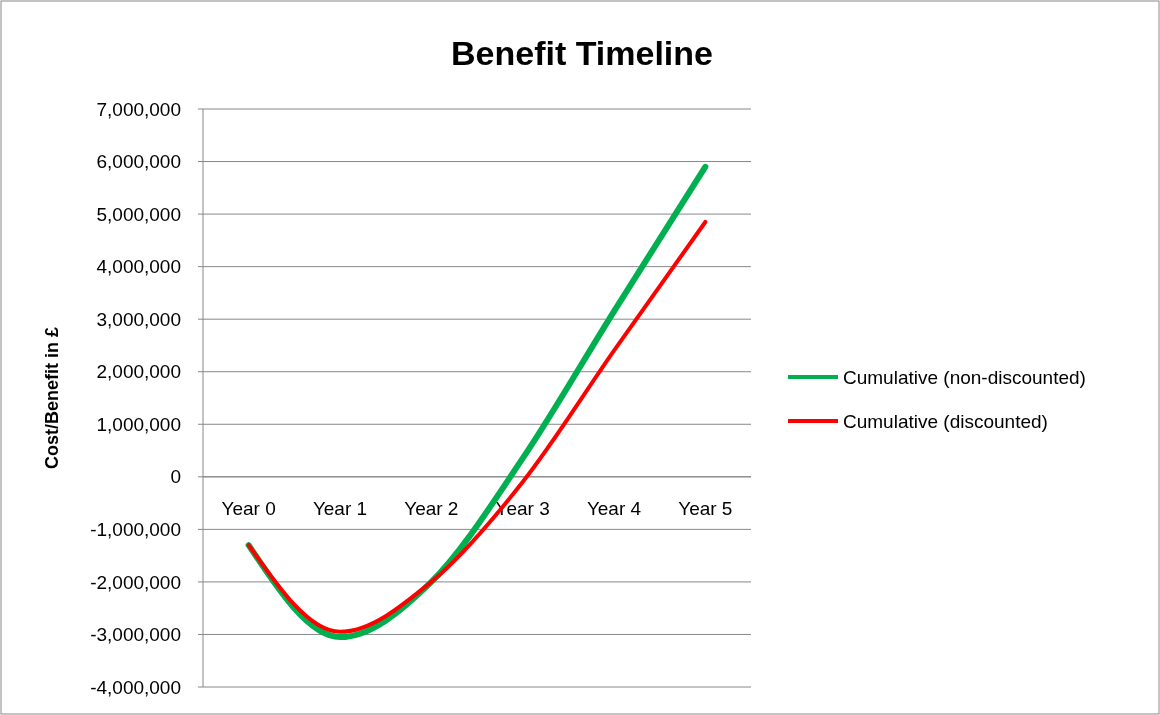 This screenshot has width=1160, height=715. I want to click on chart-title: Benefit Timeline, so click(582, 53).